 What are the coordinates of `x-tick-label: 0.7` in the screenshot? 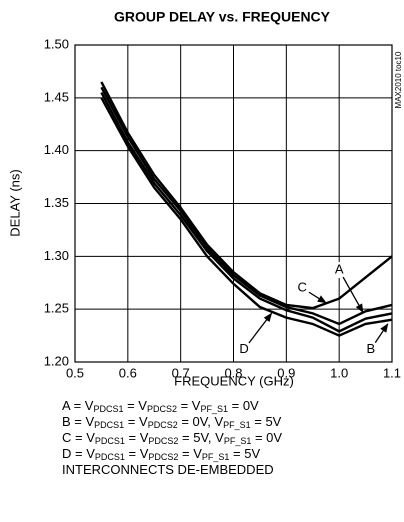 It's located at (181, 372).